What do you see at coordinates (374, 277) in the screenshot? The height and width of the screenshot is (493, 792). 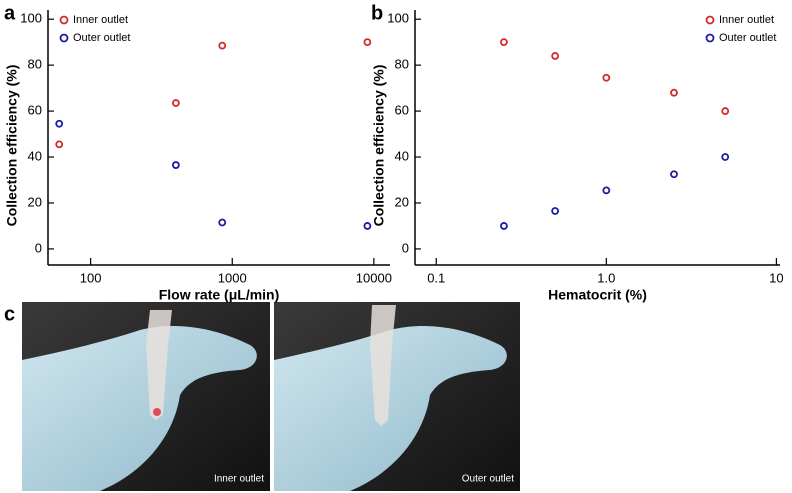 I see `x-tick-label: 10000` at bounding box center [374, 277].